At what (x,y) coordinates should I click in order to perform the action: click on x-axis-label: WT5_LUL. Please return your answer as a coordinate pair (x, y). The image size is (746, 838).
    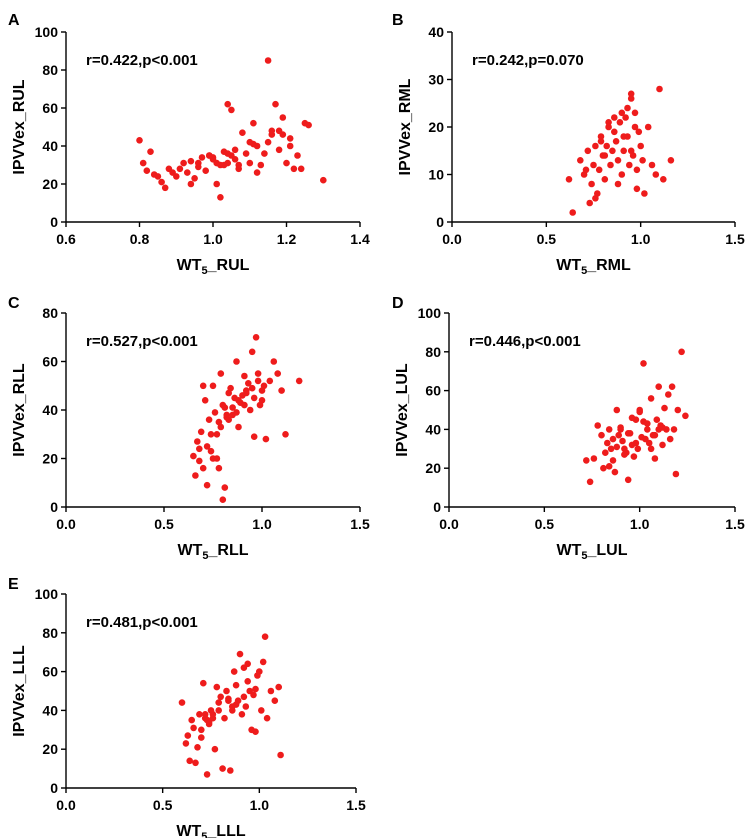
    Looking at the image, I should click on (592, 552).